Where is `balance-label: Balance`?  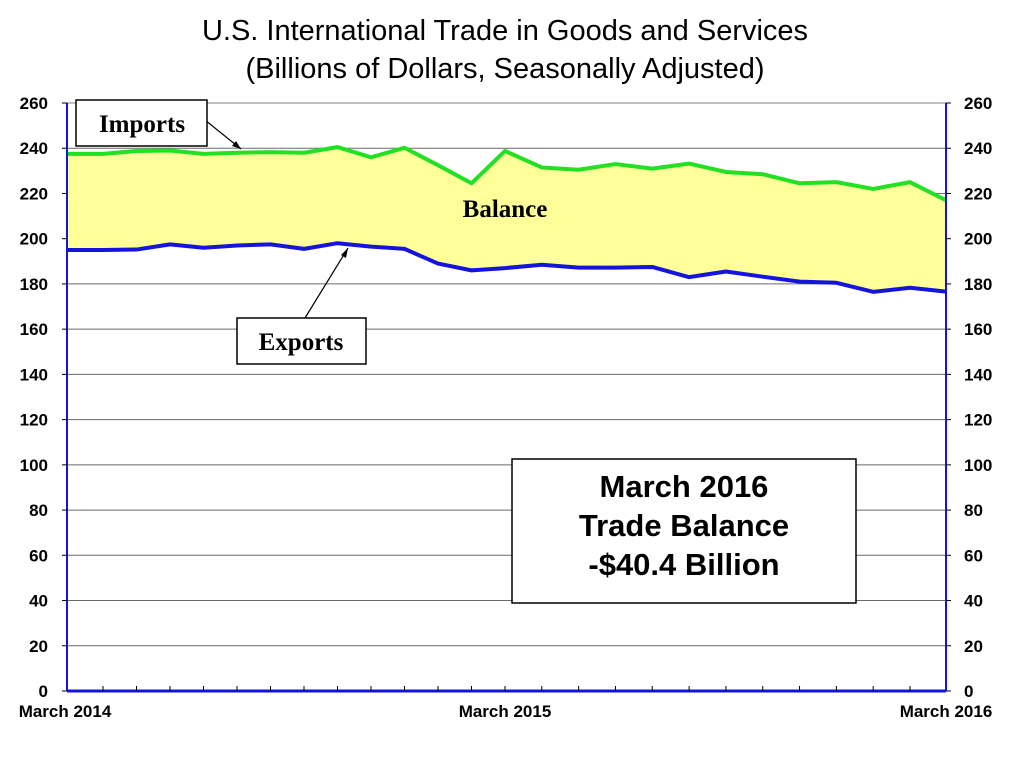
balance-label: Balance is located at coordinates (505, 209).